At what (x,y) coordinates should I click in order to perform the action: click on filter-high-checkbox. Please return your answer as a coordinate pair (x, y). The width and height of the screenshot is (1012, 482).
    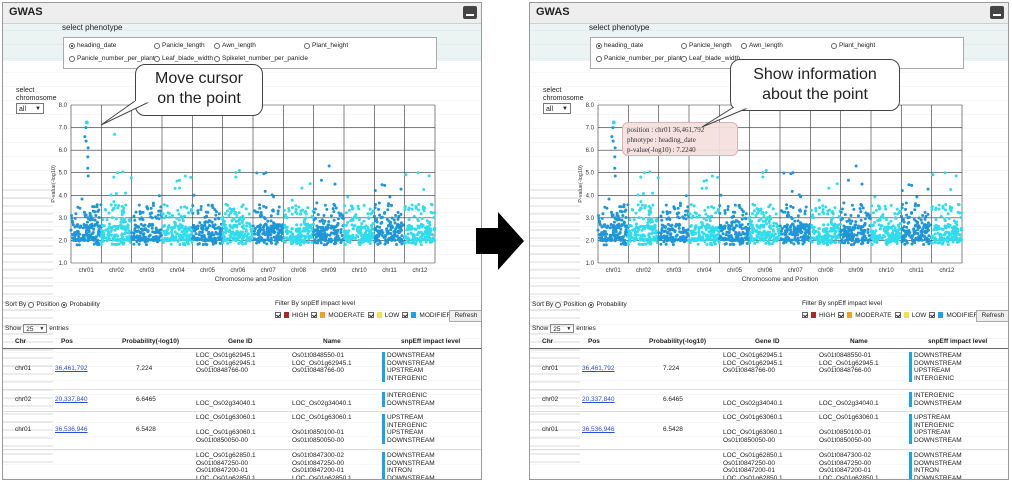
    Looking at the image, I should click on (805, 315).